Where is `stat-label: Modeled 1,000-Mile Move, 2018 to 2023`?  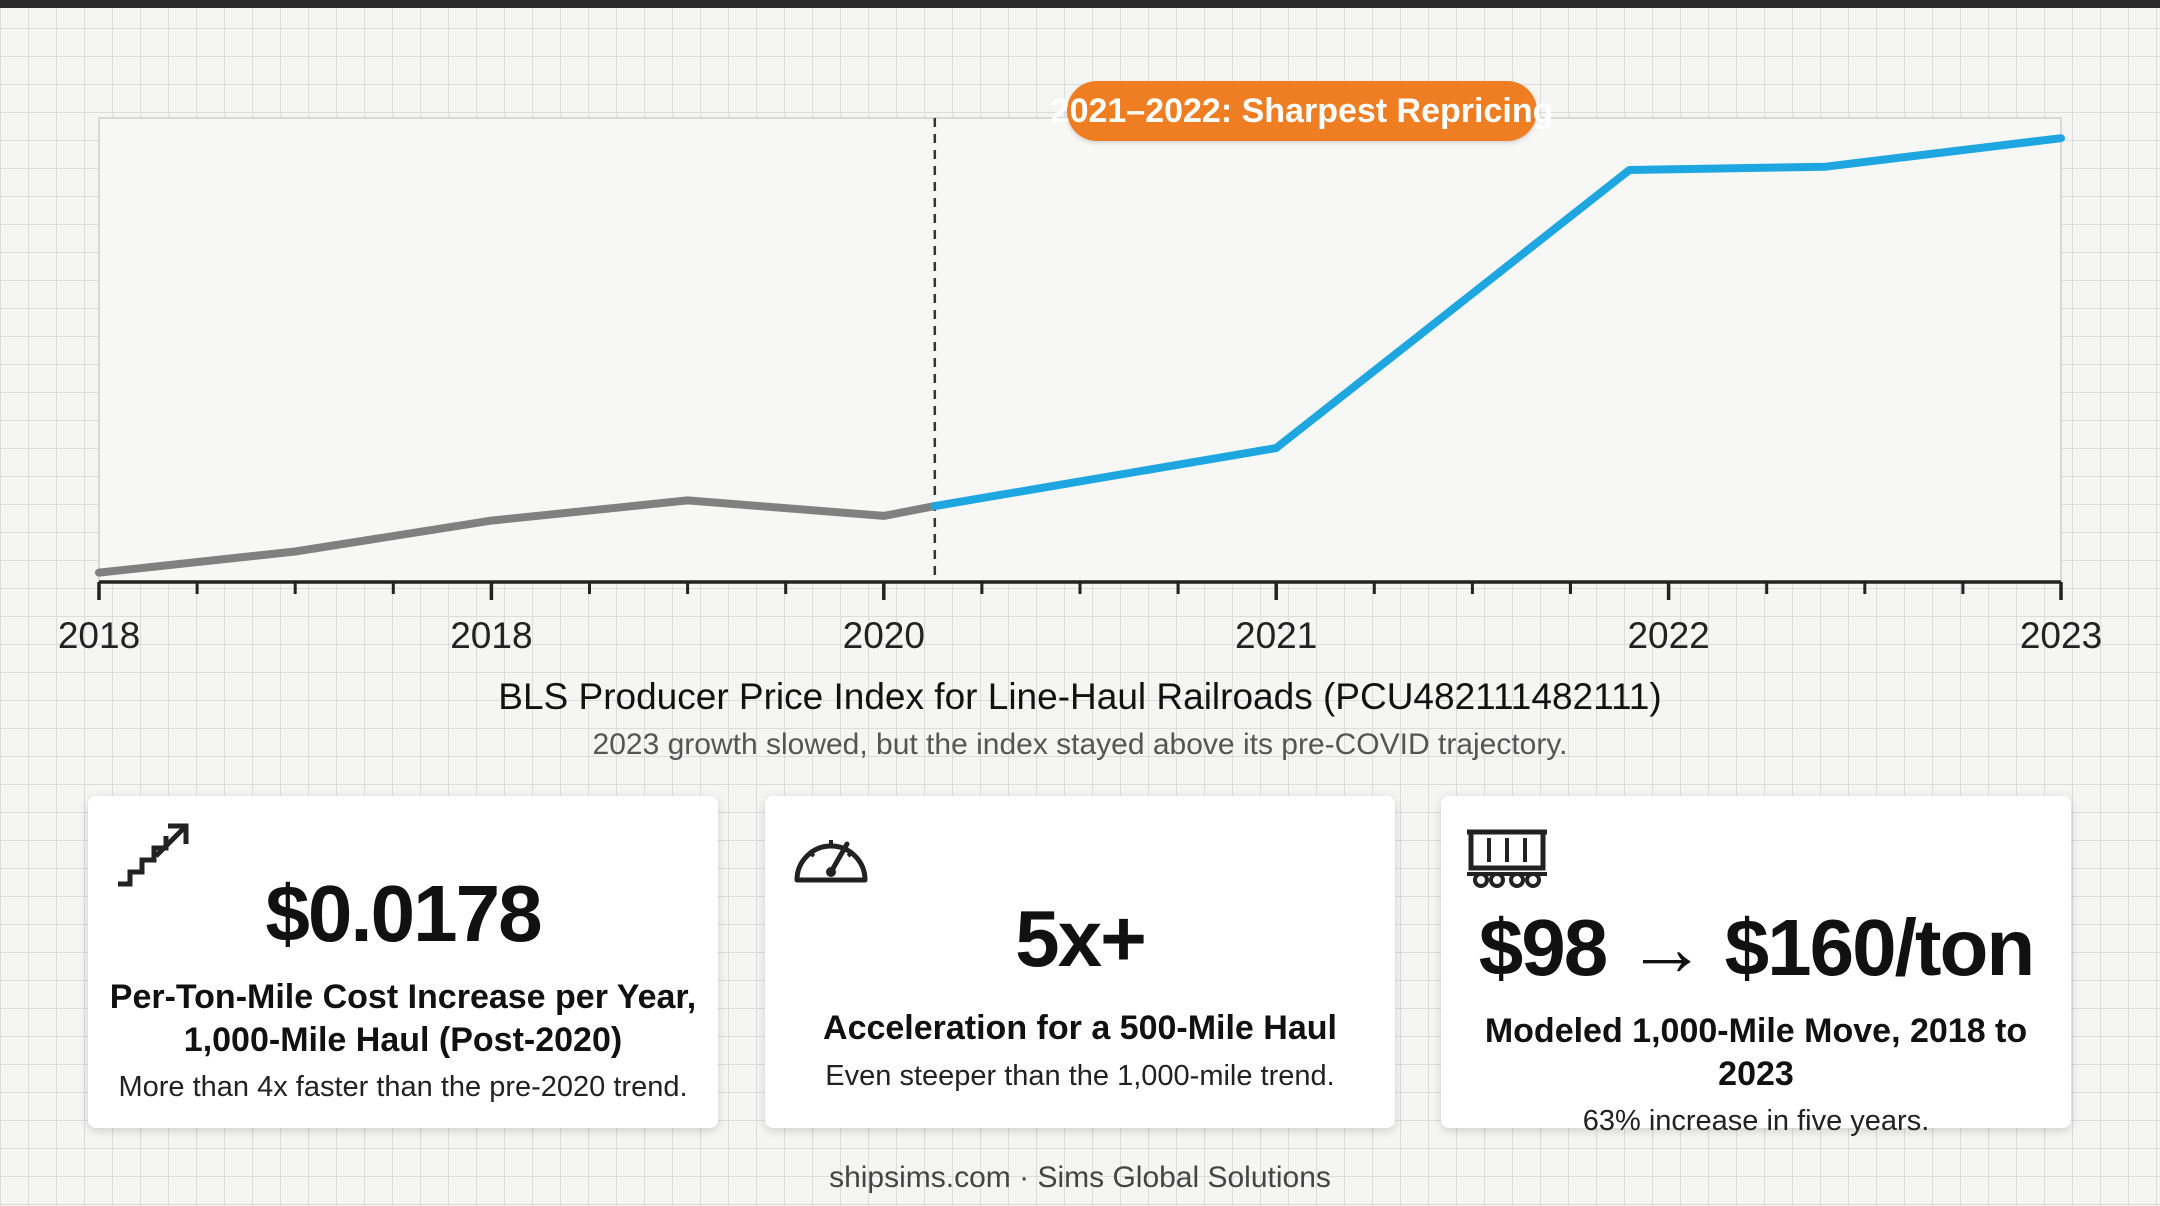 stat-label: Modeled 1,000-Mile Move, 2018 to 2023 is located at coordinates (1756, 1052).